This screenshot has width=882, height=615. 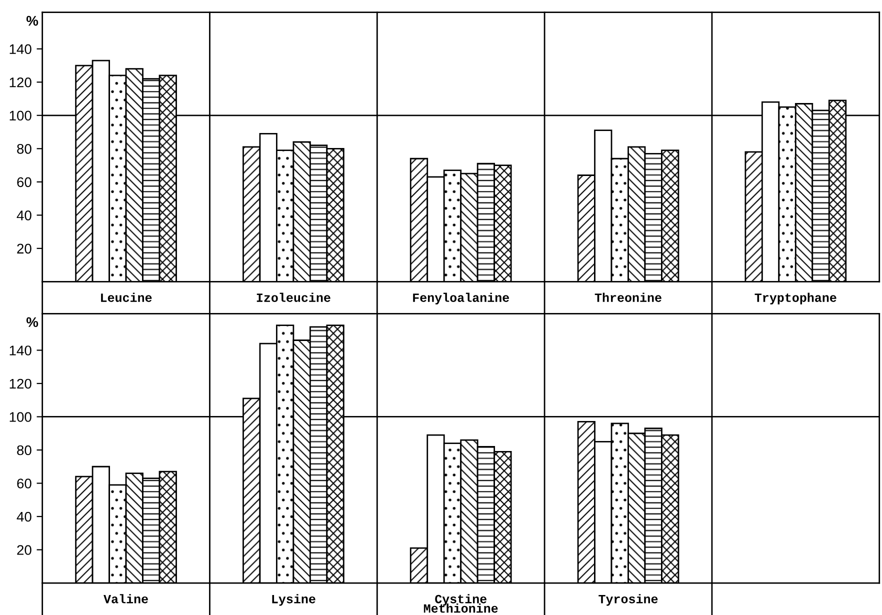 What do you see at coordinates (795, 298) in the screenshot?
I see `x-tick-label: Tryptophane` at bounding box center [795, 298].